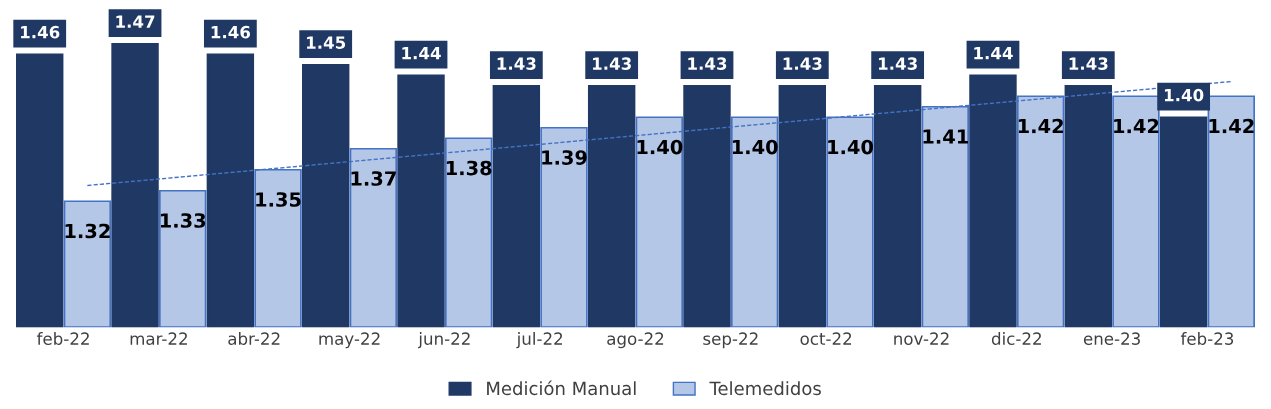 Image resolution: width=1271 pixels, height=409 pixels. I want to click on data-label: 1.41, so click(945, 136).